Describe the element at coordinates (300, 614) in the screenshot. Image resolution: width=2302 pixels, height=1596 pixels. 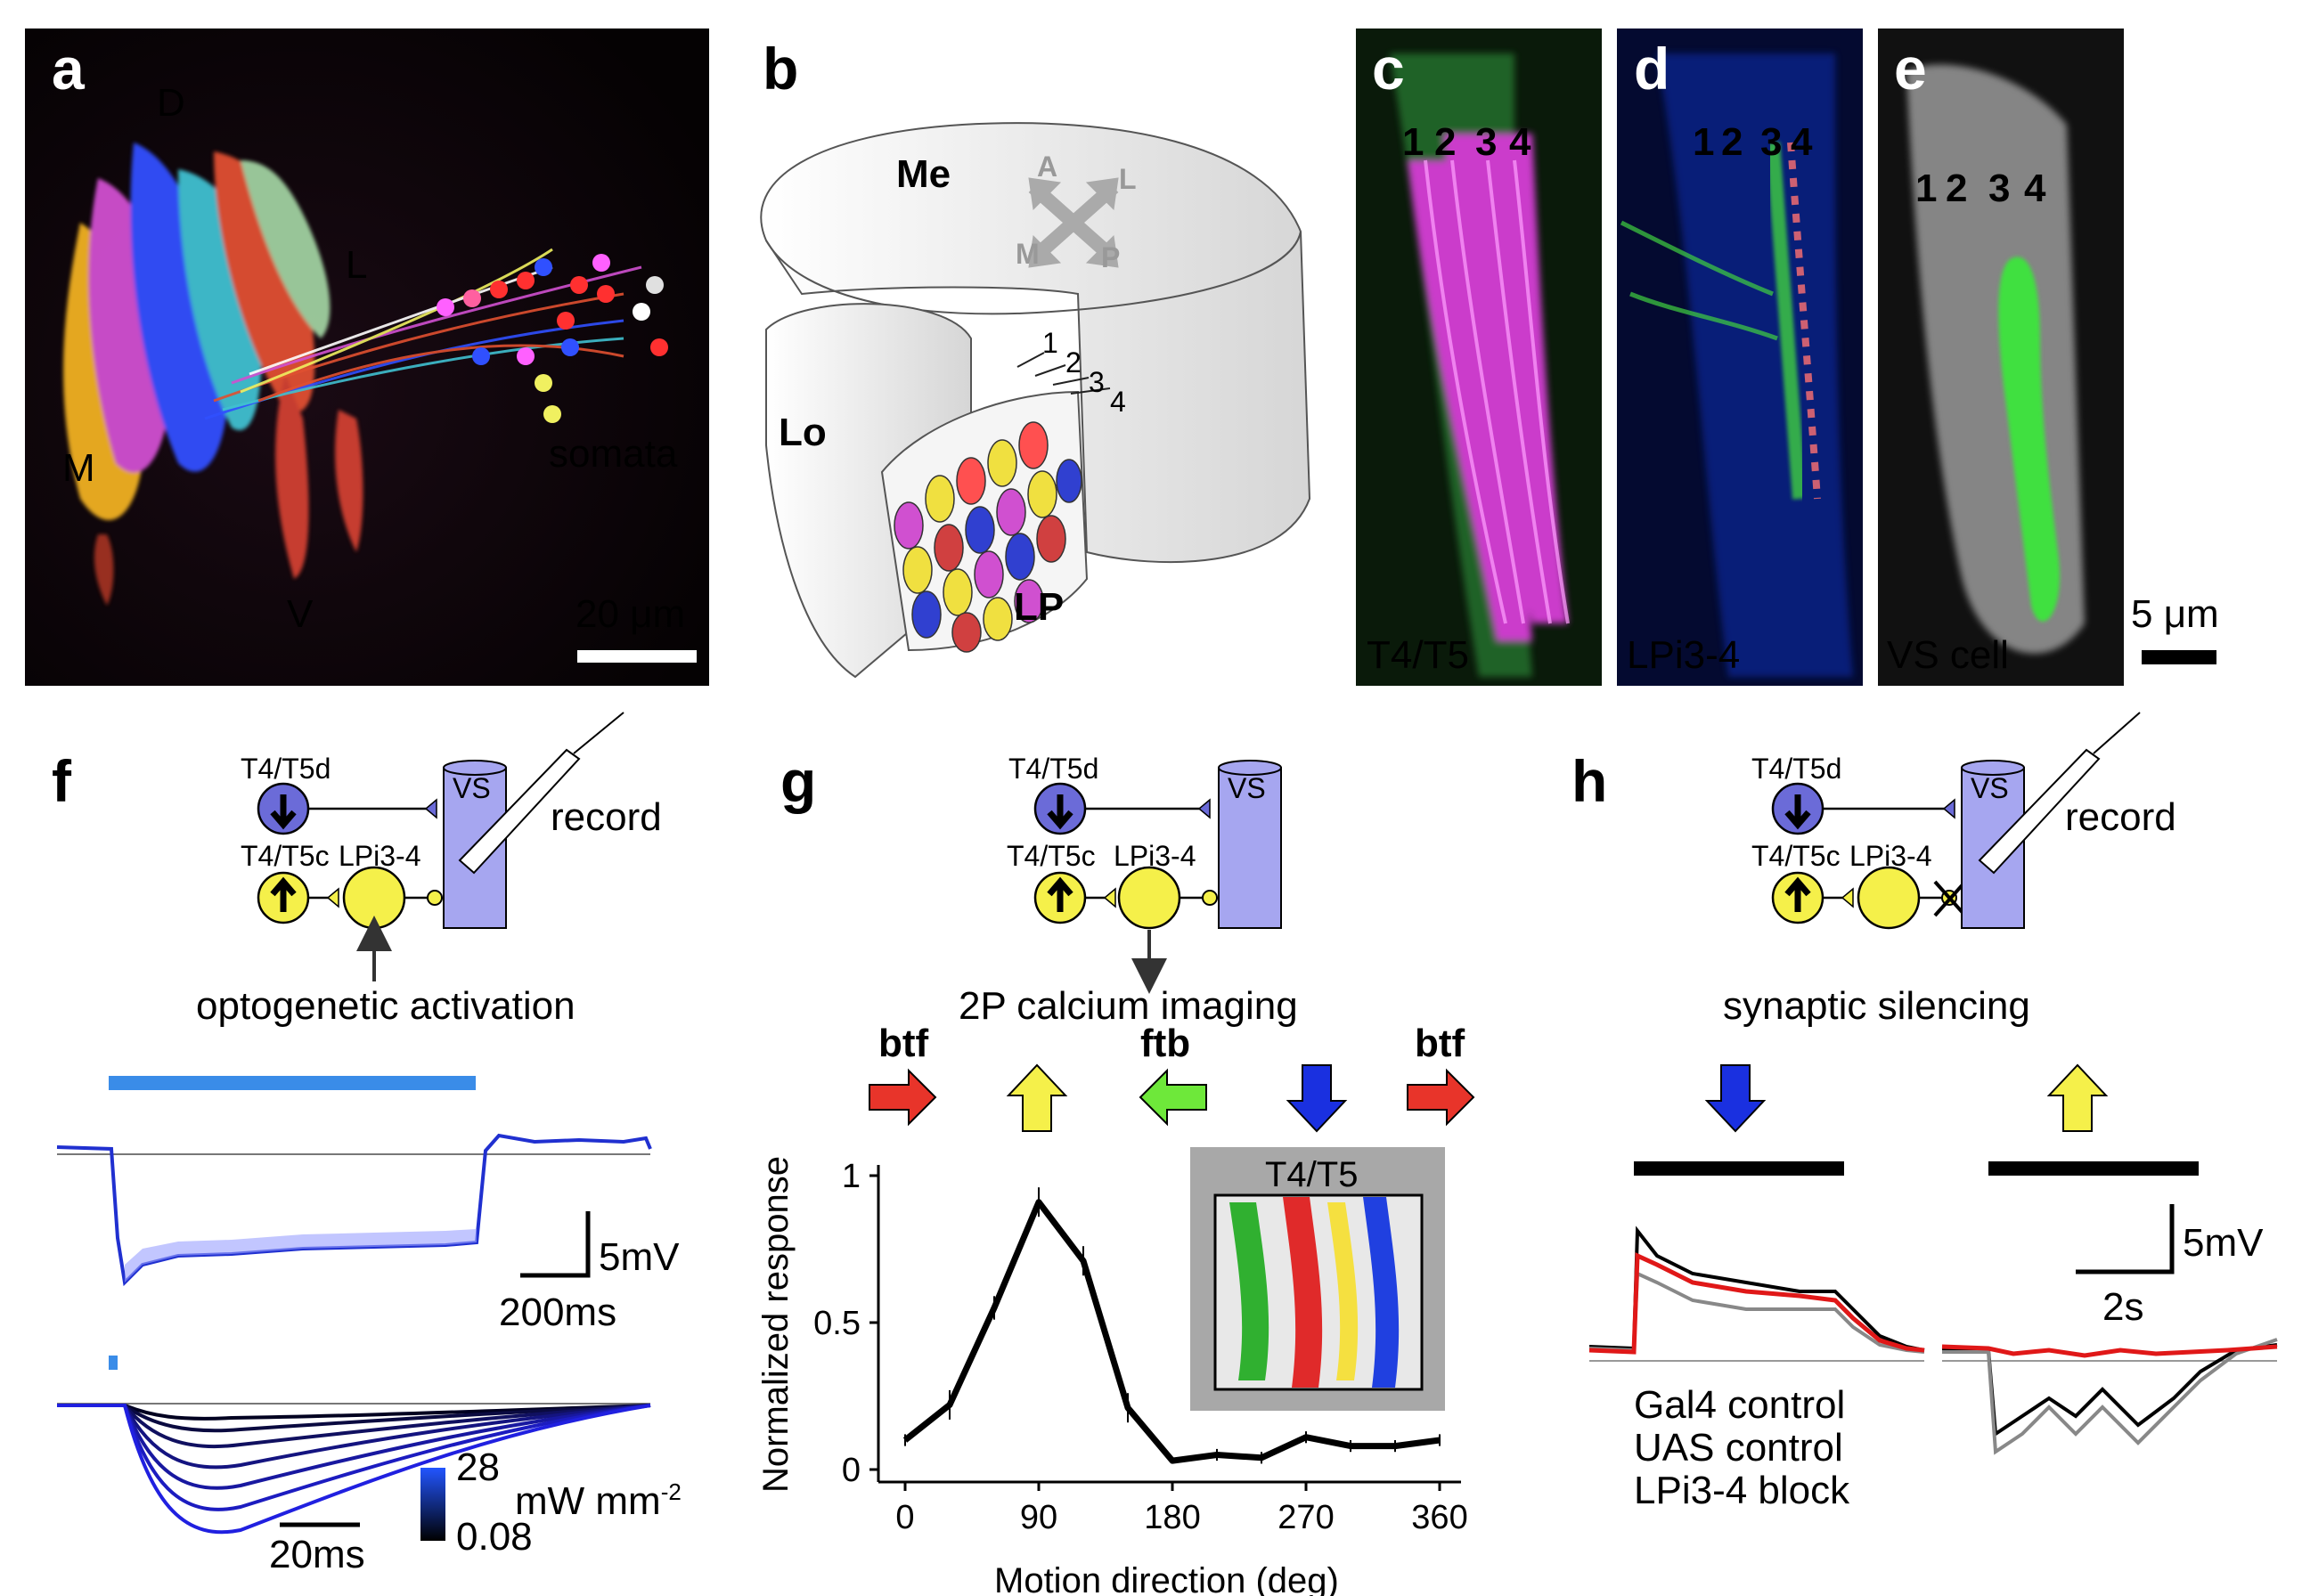
I see `ventral-label: V` at that location.